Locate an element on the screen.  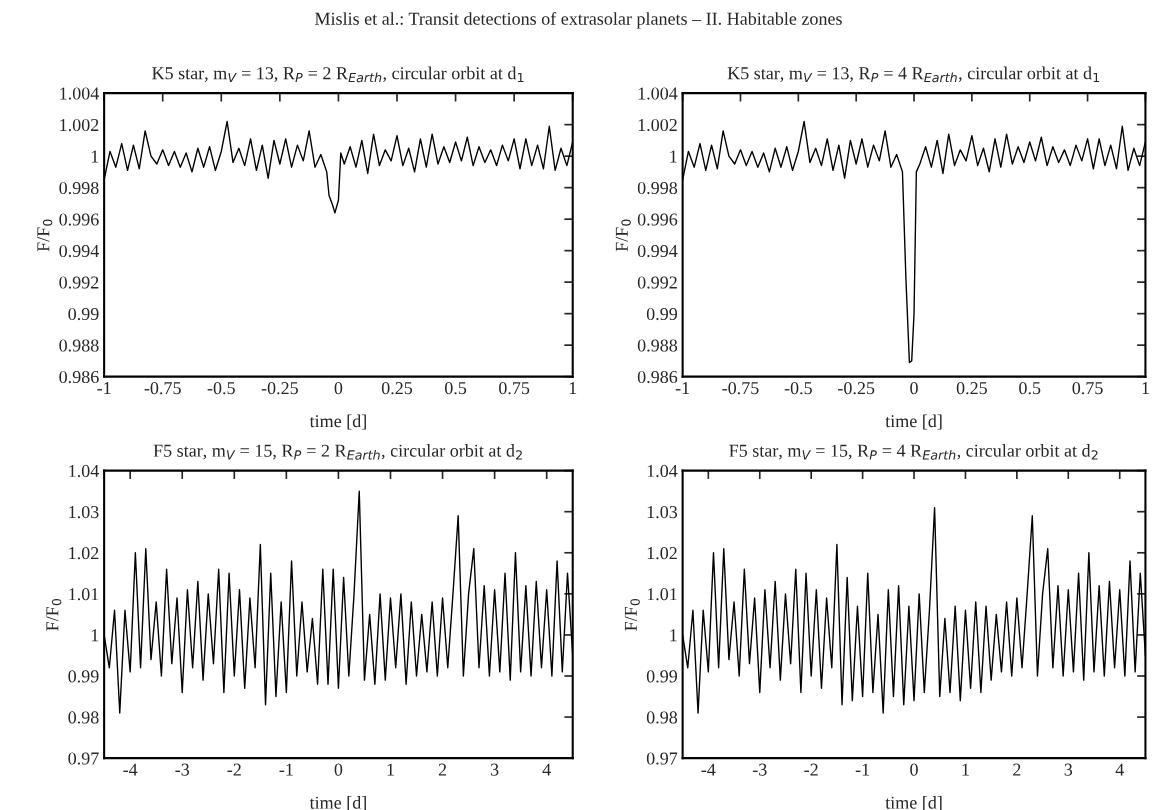
chart-title: K5 star, m$_{V}$ = 13, R$_{P}$ = 2 R$_{Earth}$, circular orbit at d$_{1}$ is located at coordinates (338, 74).